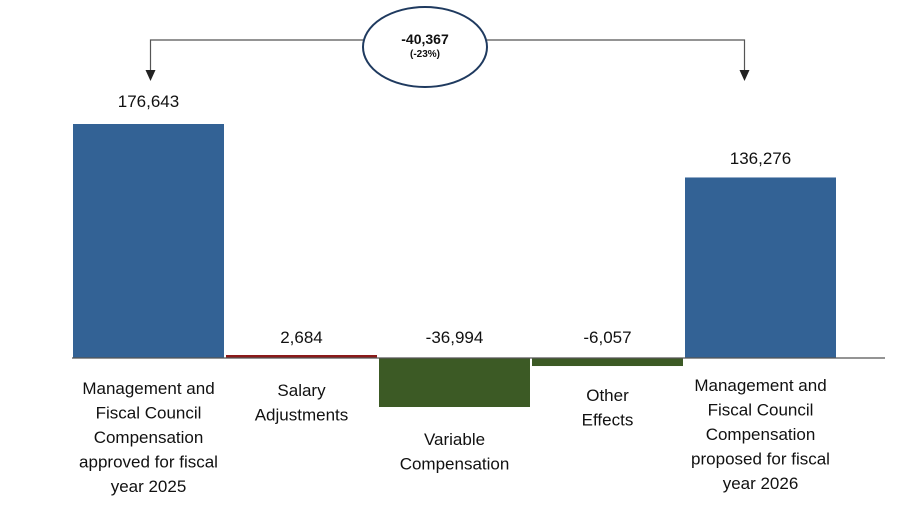 The width and height of the screenshot is (917, 513). What do you see at coordinates (608, 408) in the screenshot?
I see `category-label: Other Effects` at bounding box center [608, 408].